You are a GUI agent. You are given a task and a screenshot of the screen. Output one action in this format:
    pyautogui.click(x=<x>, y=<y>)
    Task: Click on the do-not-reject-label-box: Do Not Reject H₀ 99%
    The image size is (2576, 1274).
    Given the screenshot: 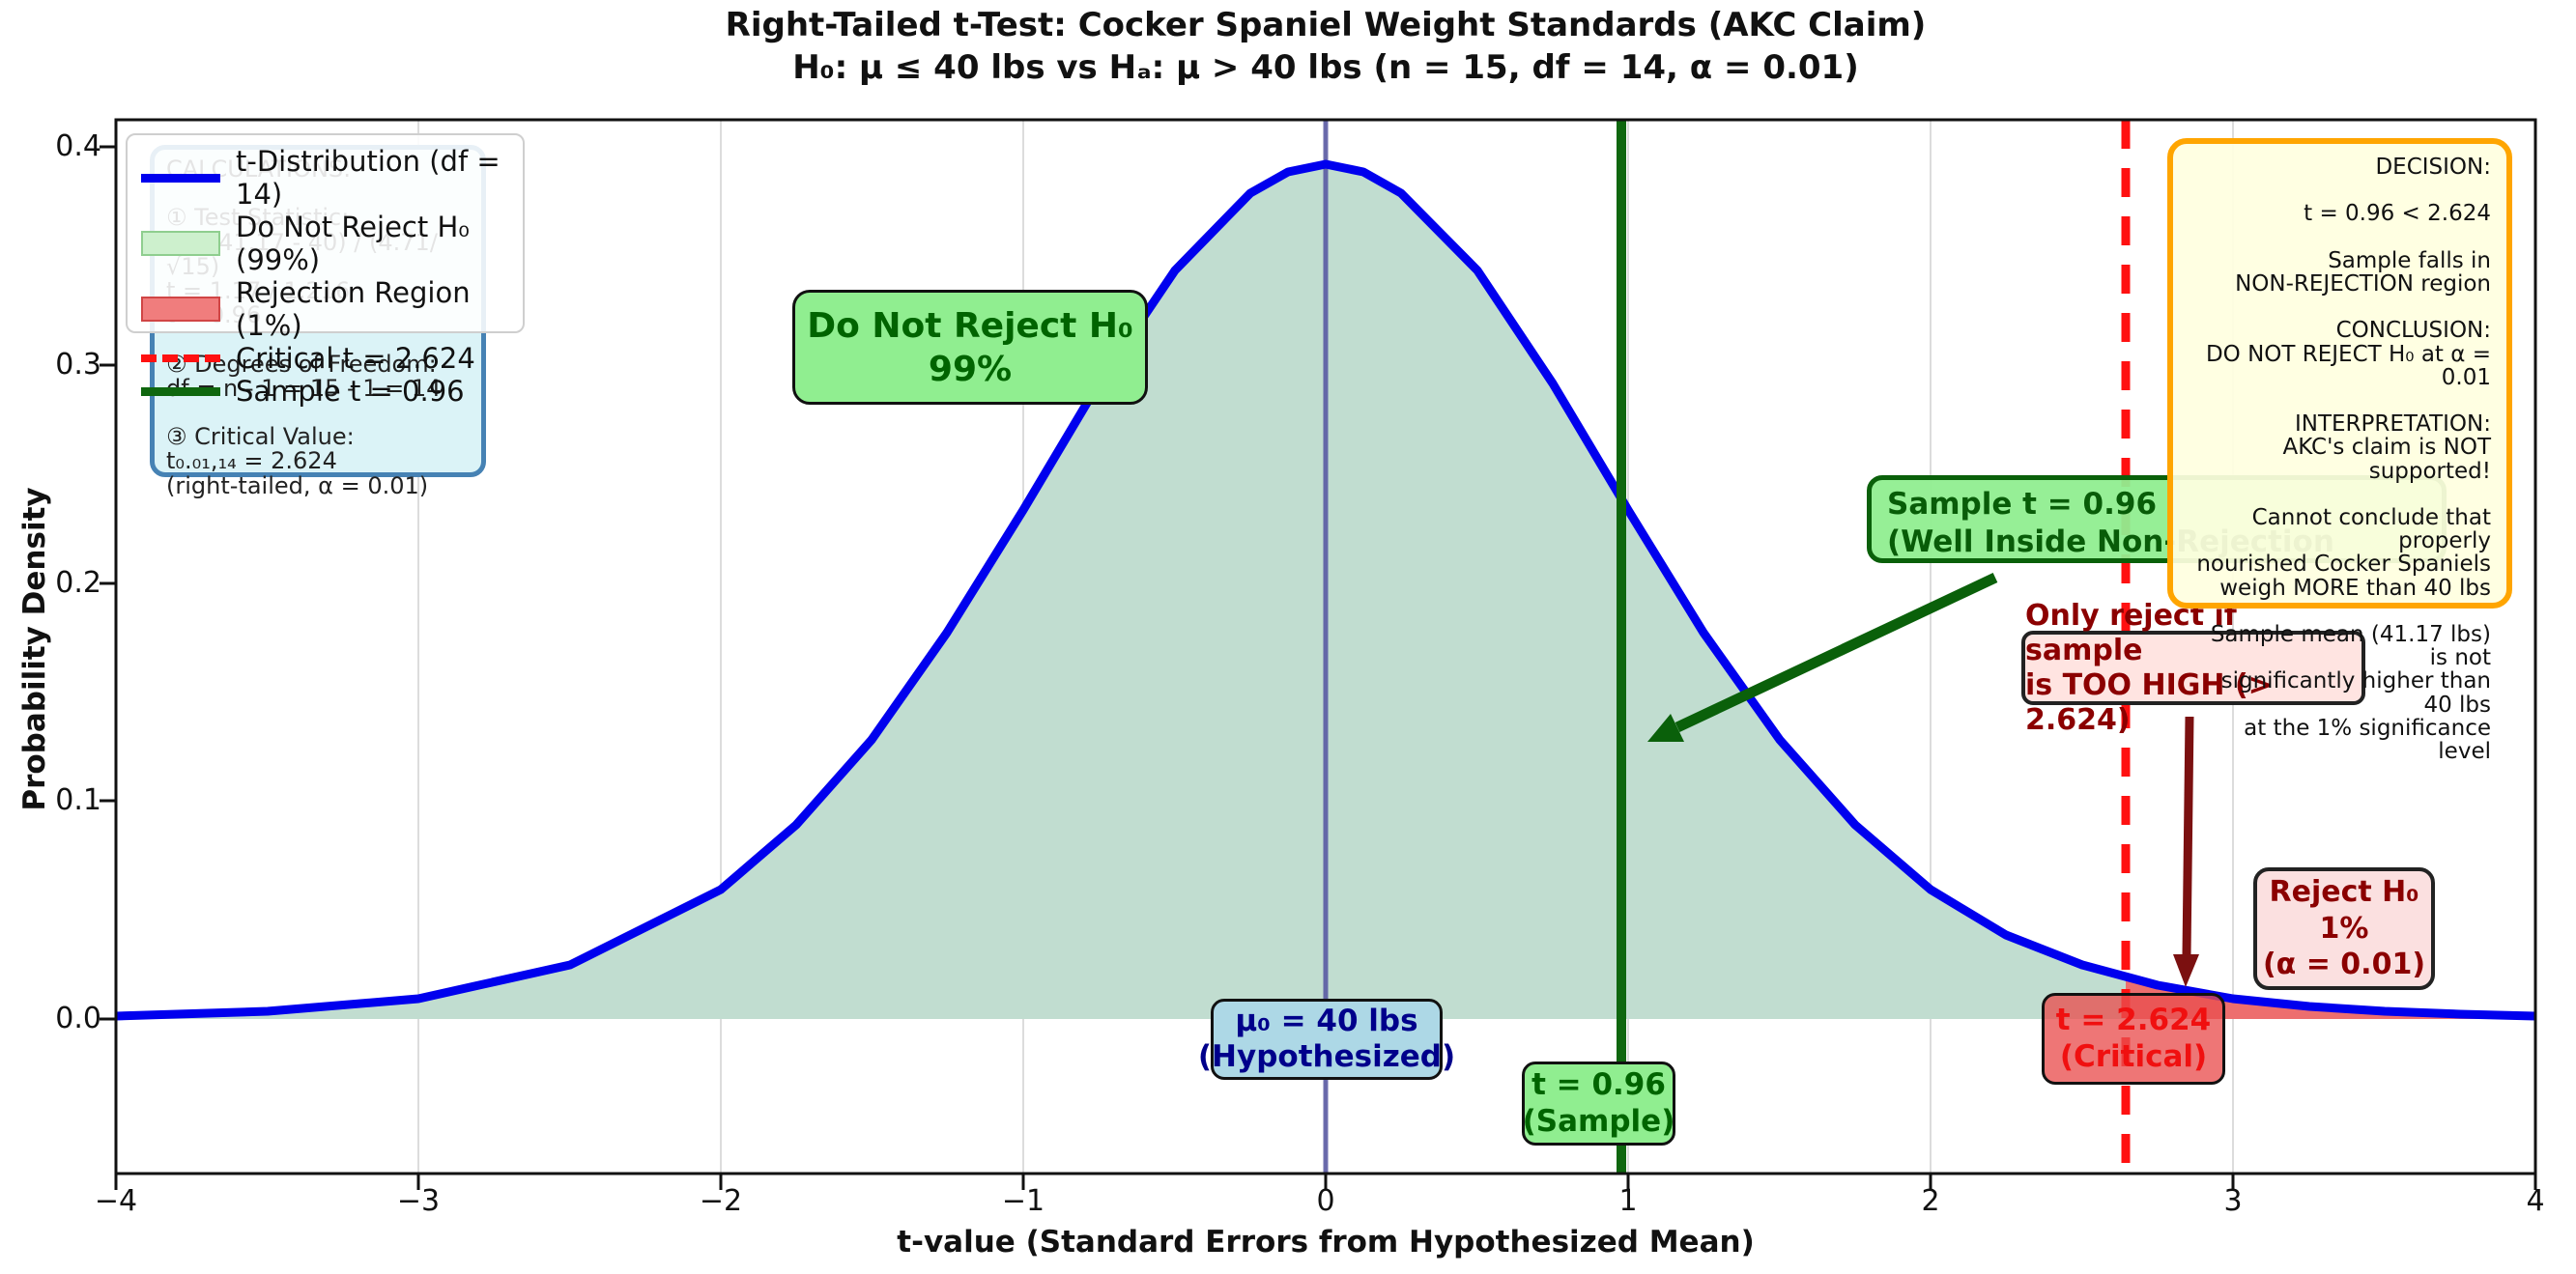 What is the action you would take?
    pyautogui.click(x=970, y=347)
    